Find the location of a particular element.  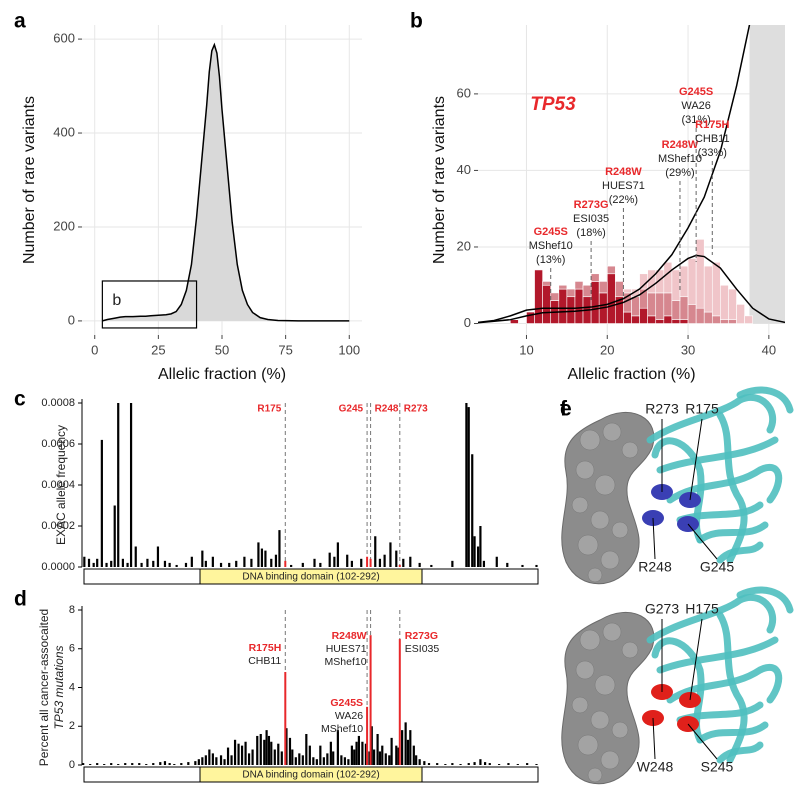

annotation-percent: (29%) is located at coordinates (679, 173).